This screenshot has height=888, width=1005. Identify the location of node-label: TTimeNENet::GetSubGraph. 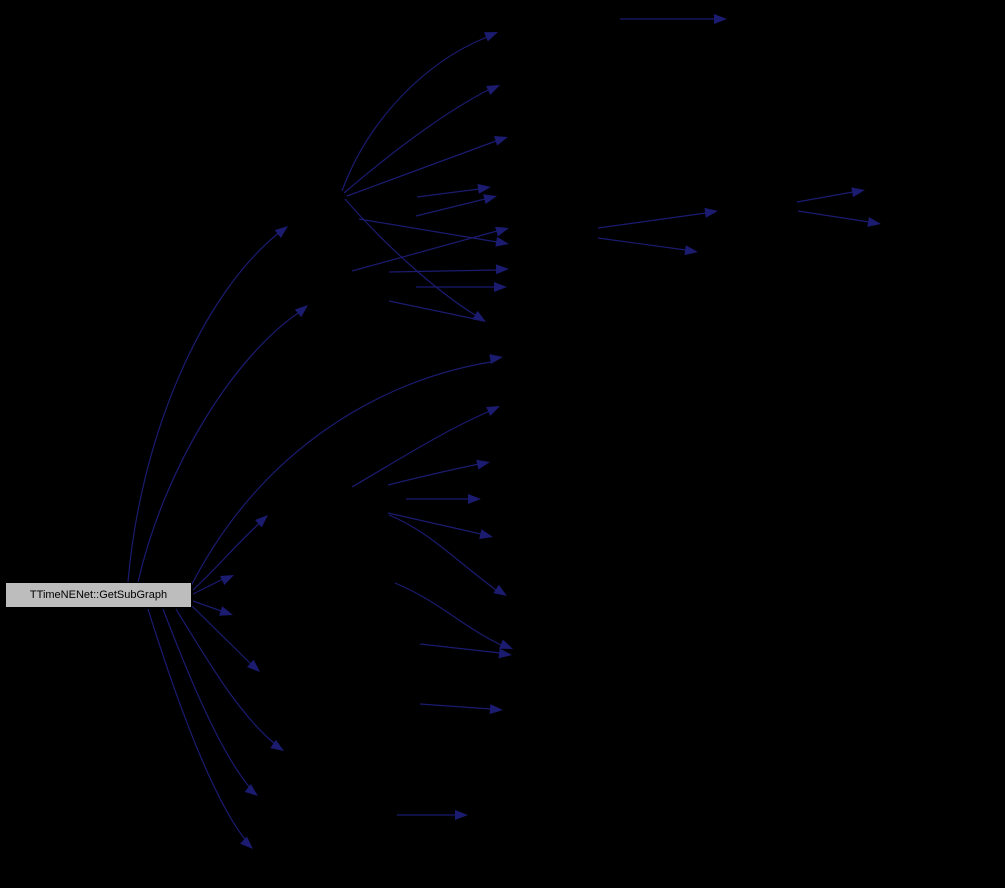
(98, 594).